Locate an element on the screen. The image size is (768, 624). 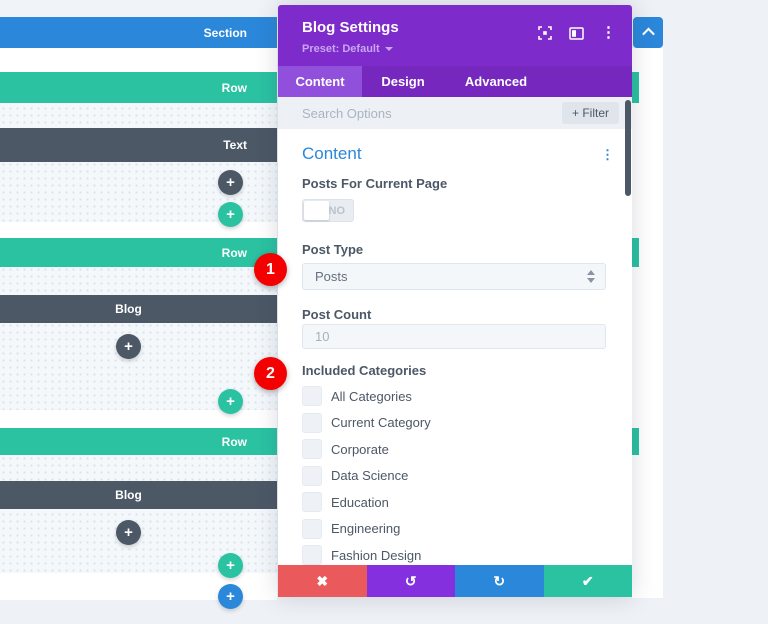
blog-module-label: Blog is located at coordinates (128, 309).